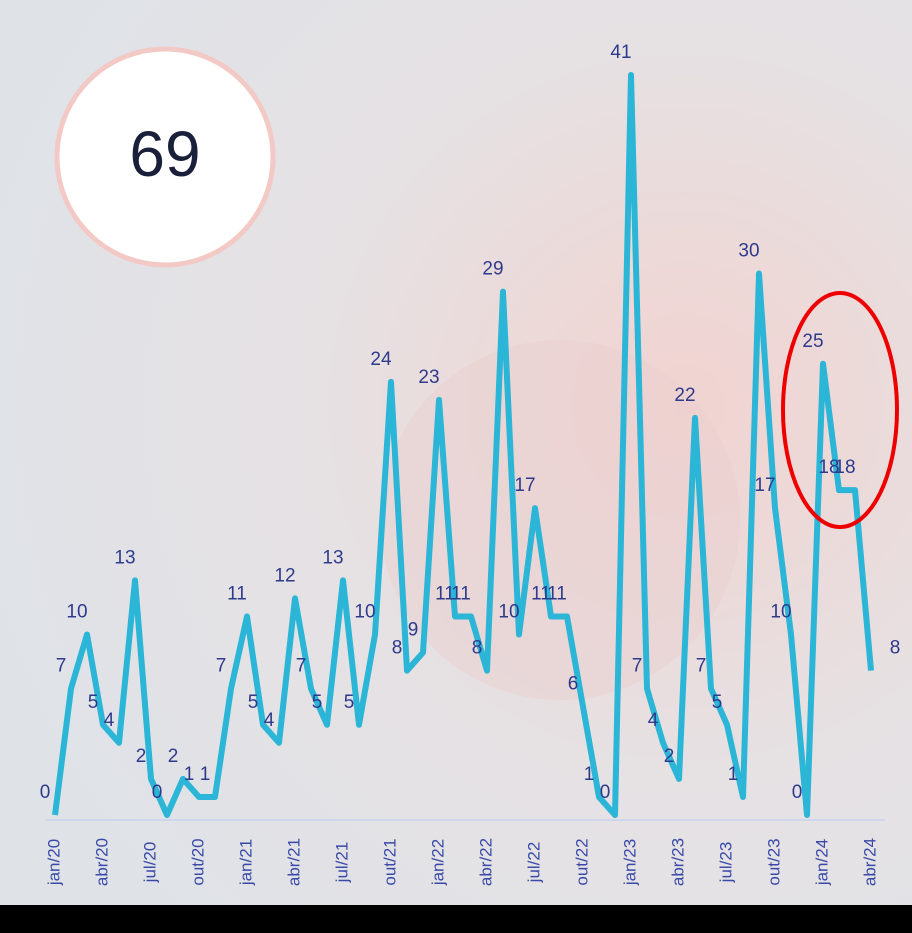 Image resolution: width=912 pixels, height=933 pixels. I want to click on x-tick-label: jul/22, so click(533, 863).